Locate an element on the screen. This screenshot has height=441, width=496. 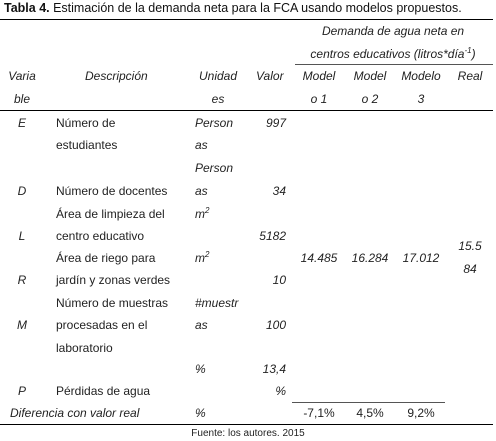
col-model3-a: Modelo is located at coordinates (421, 76).